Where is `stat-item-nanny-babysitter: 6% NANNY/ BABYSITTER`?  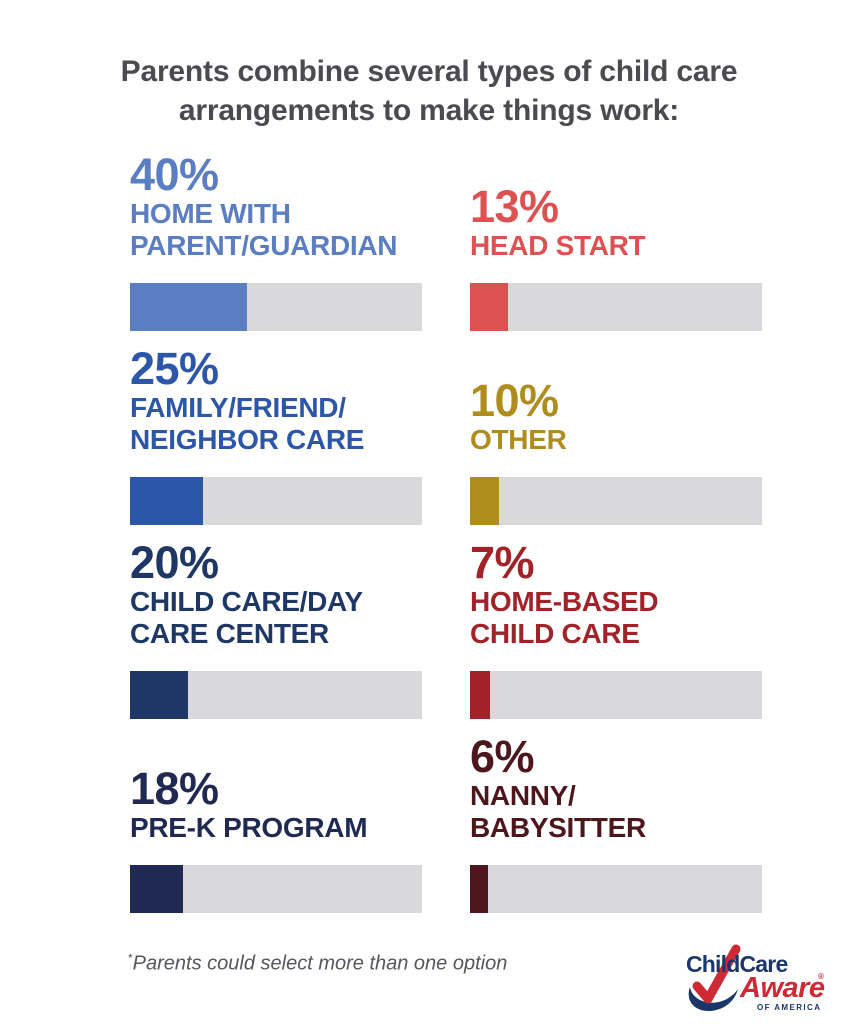 stat-item-nanny-babysitter: 6% NANNY/ BABYSITTER is located at coordinates (616, 816).